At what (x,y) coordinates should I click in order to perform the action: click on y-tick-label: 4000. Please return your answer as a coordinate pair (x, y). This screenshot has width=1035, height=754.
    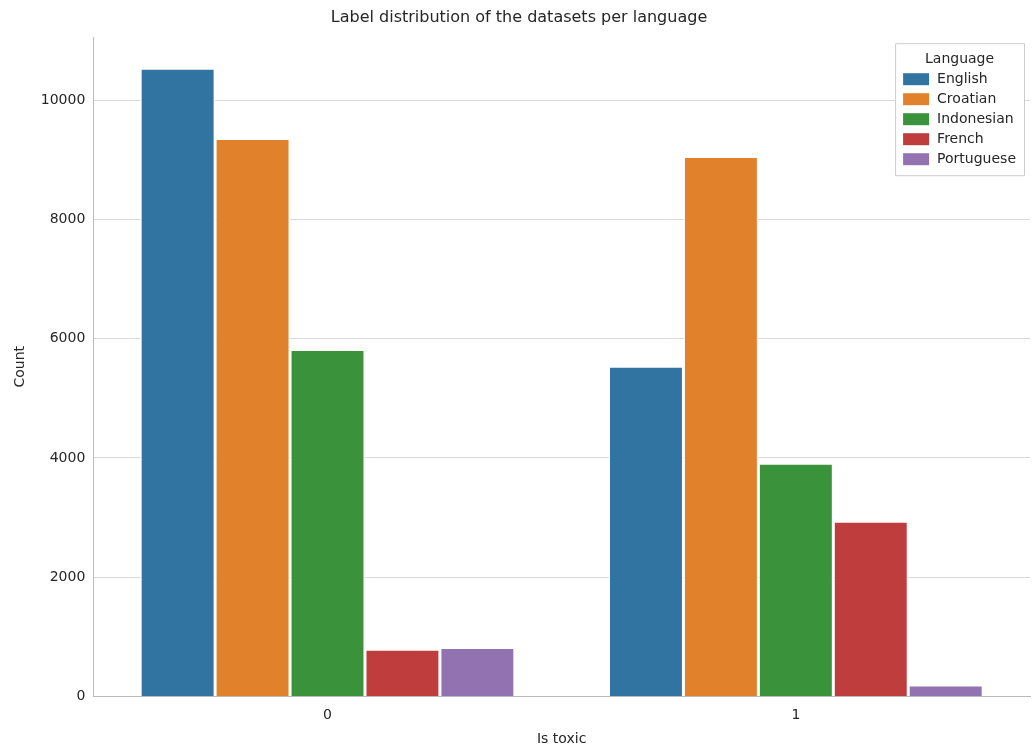
    Looking at the image, I should click on (67, 456).